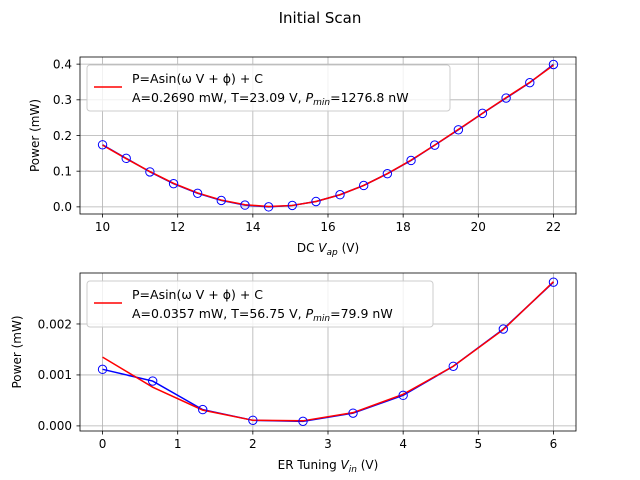  Describe the element at coordinates (262, 315) in the screenshot. I see `chart-2-legend-params: A=0.0357 mW, T=56.75 V, Pmin=79.9 nW` at that location.